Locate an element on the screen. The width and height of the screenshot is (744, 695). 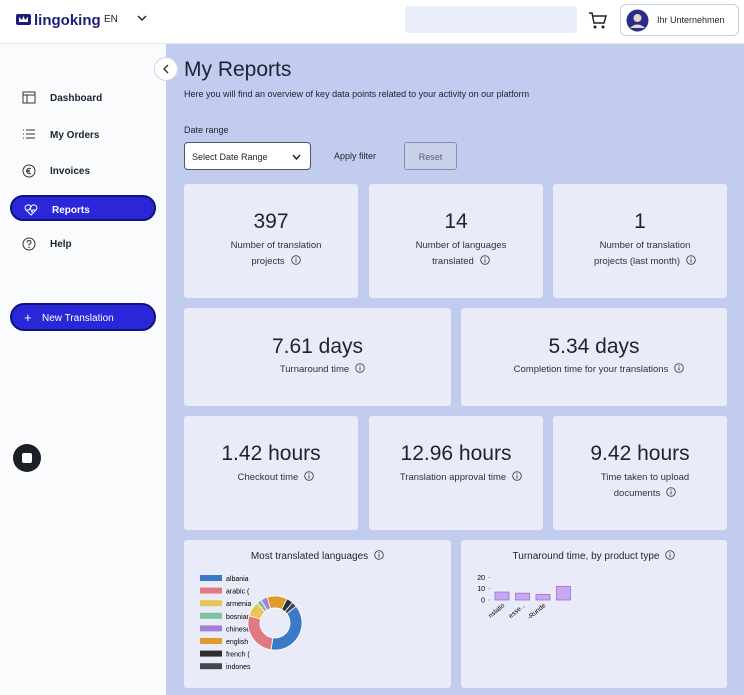
account-name: Ihr Unternehmen is located at coordinates (691, 20).